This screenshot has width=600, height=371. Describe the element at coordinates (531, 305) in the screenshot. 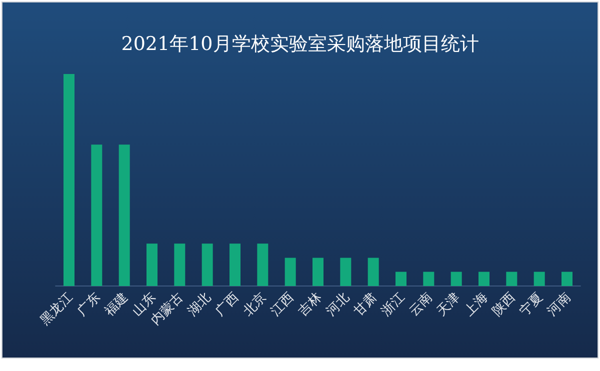

I see `x-tick-label: 宁夏` at that location.